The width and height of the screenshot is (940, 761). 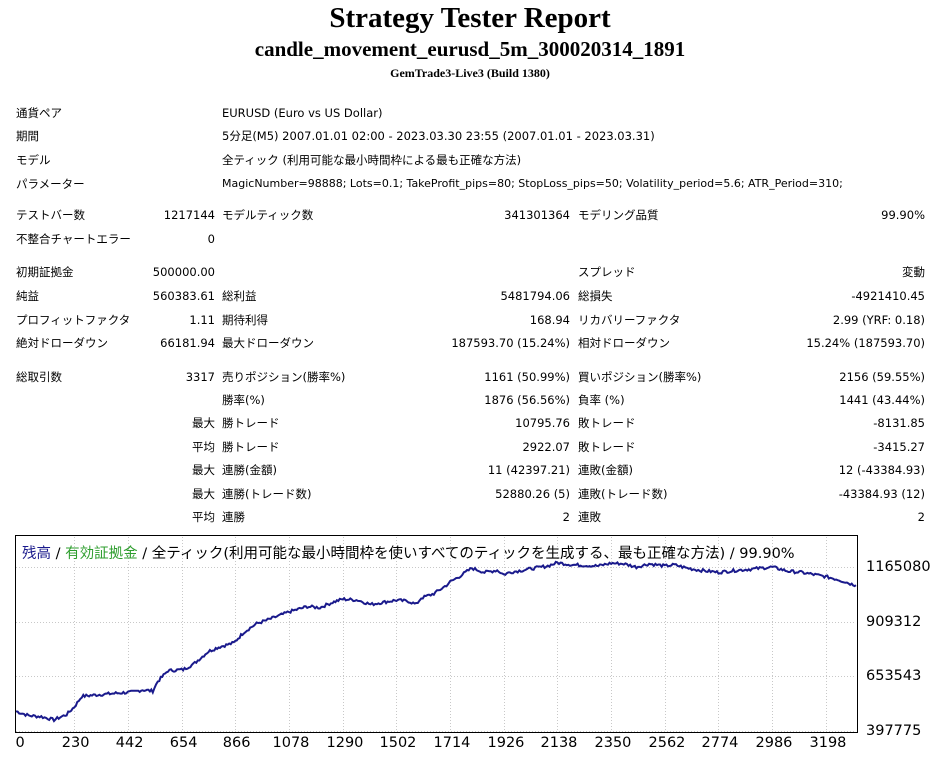 What do you see at coordinates (618, 215) in the screenshot?
I see `stat-label: モデリング品質` at bounding box center [618, 215].